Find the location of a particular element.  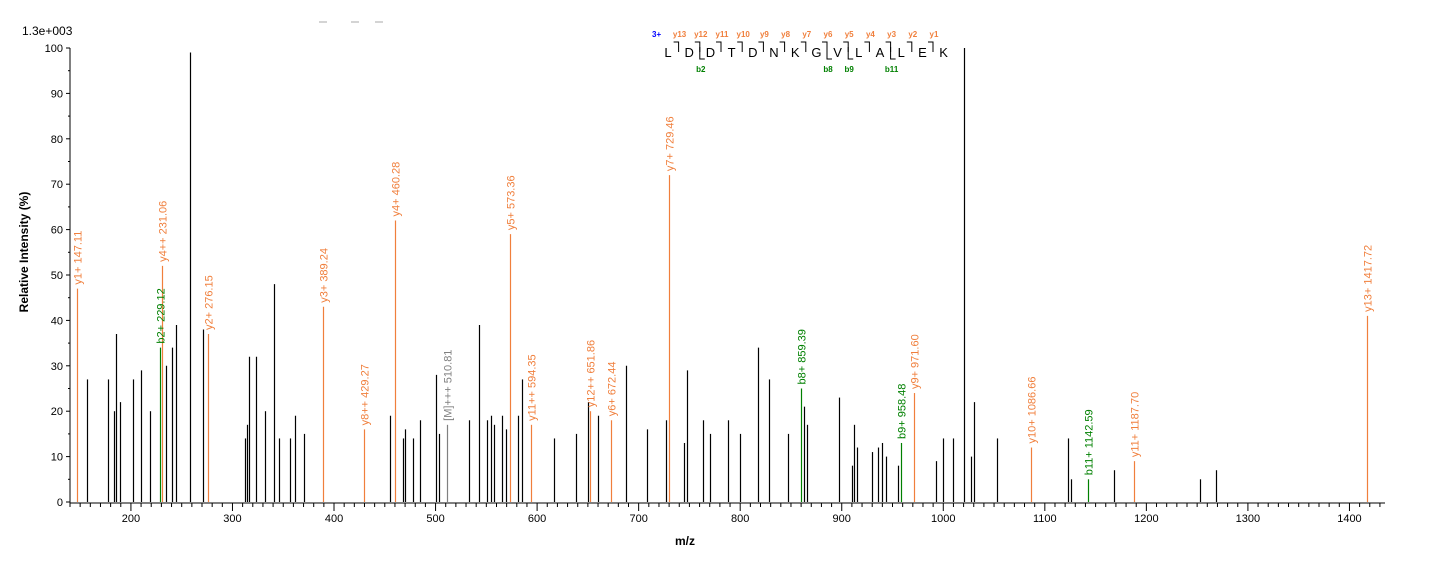

x-tick-label: 300 is located at coordinates (232, 519).